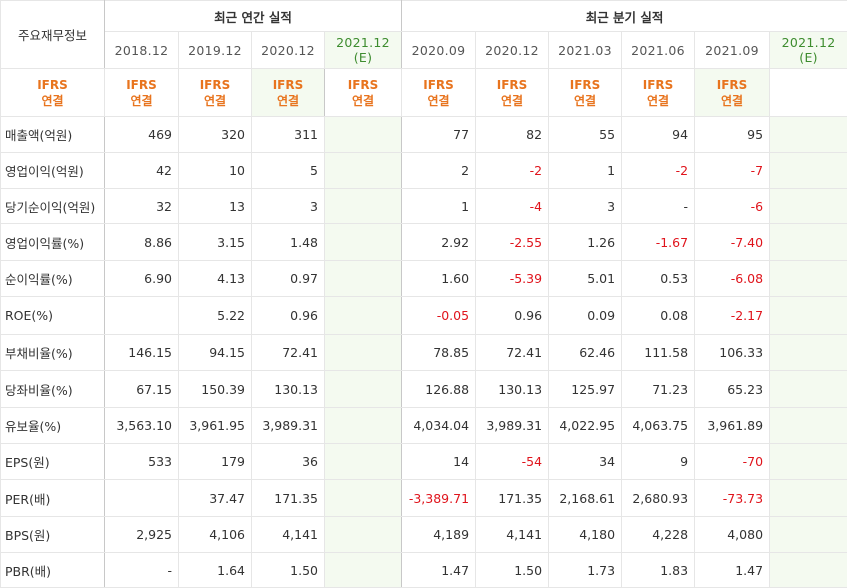 Image resolution: width=847 pixels, height=588 pixels. Describe the element at coordinates (53, 35) in the screenshot. I see `corner-label: 주요재무정보` at that location.